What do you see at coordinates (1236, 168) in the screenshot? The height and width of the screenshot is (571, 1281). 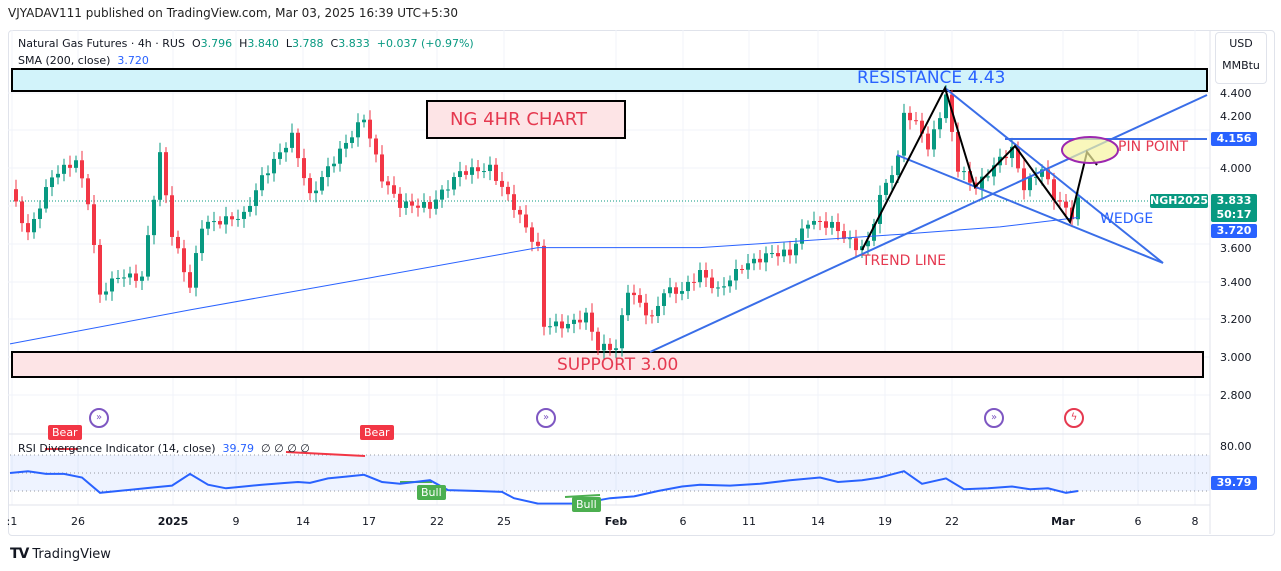 I see `price-tick: 4.000` at bounding box center [1236, 168].